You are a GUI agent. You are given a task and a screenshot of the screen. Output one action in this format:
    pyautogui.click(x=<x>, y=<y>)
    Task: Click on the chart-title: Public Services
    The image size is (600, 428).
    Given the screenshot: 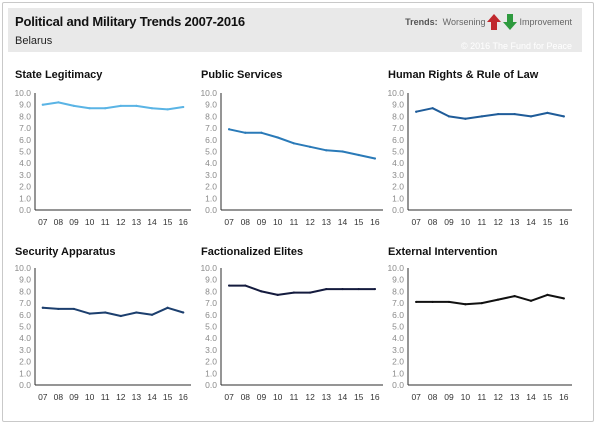 What is the action you would take?
    pyautogui.click(x=241, y=75)
    